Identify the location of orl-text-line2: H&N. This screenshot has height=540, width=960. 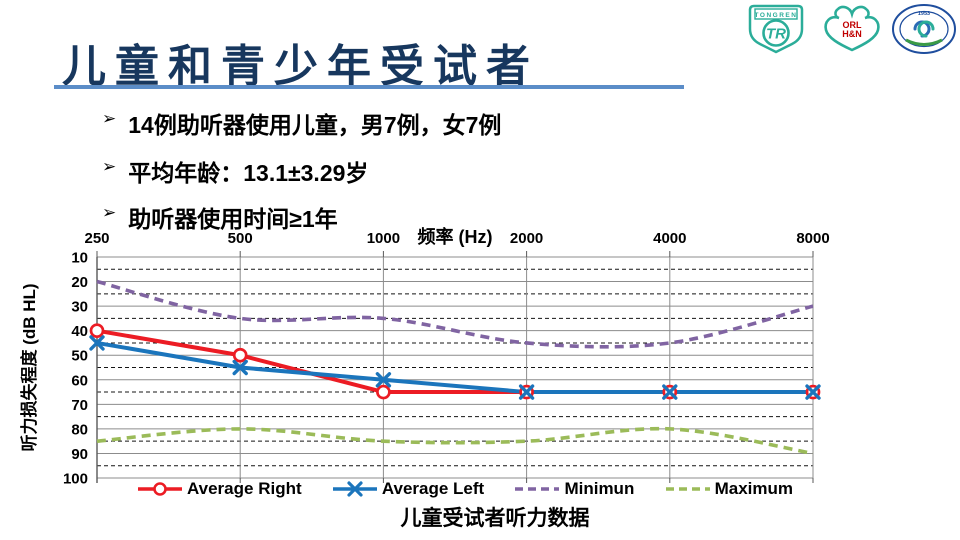
(852, 34).